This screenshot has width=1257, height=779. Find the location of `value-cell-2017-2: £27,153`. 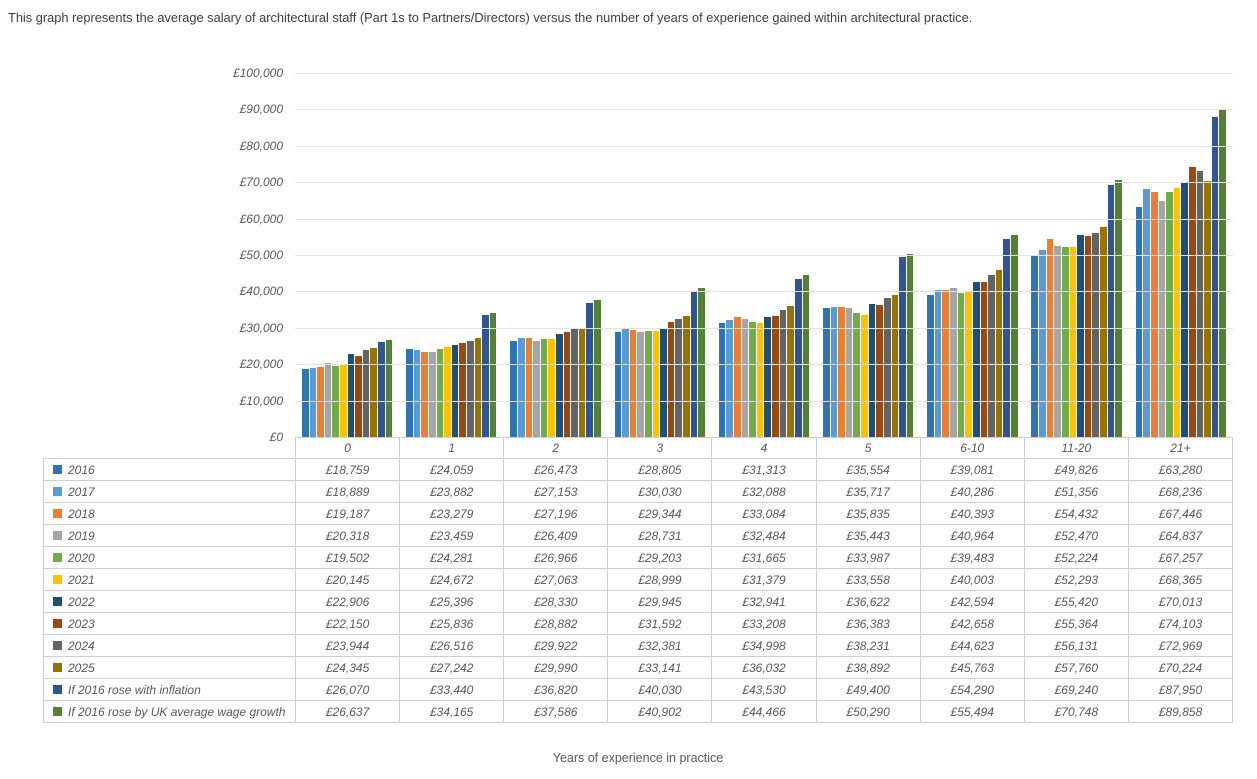

value-cell-2017-2: £27,153 is located at coordinates (556, 491).